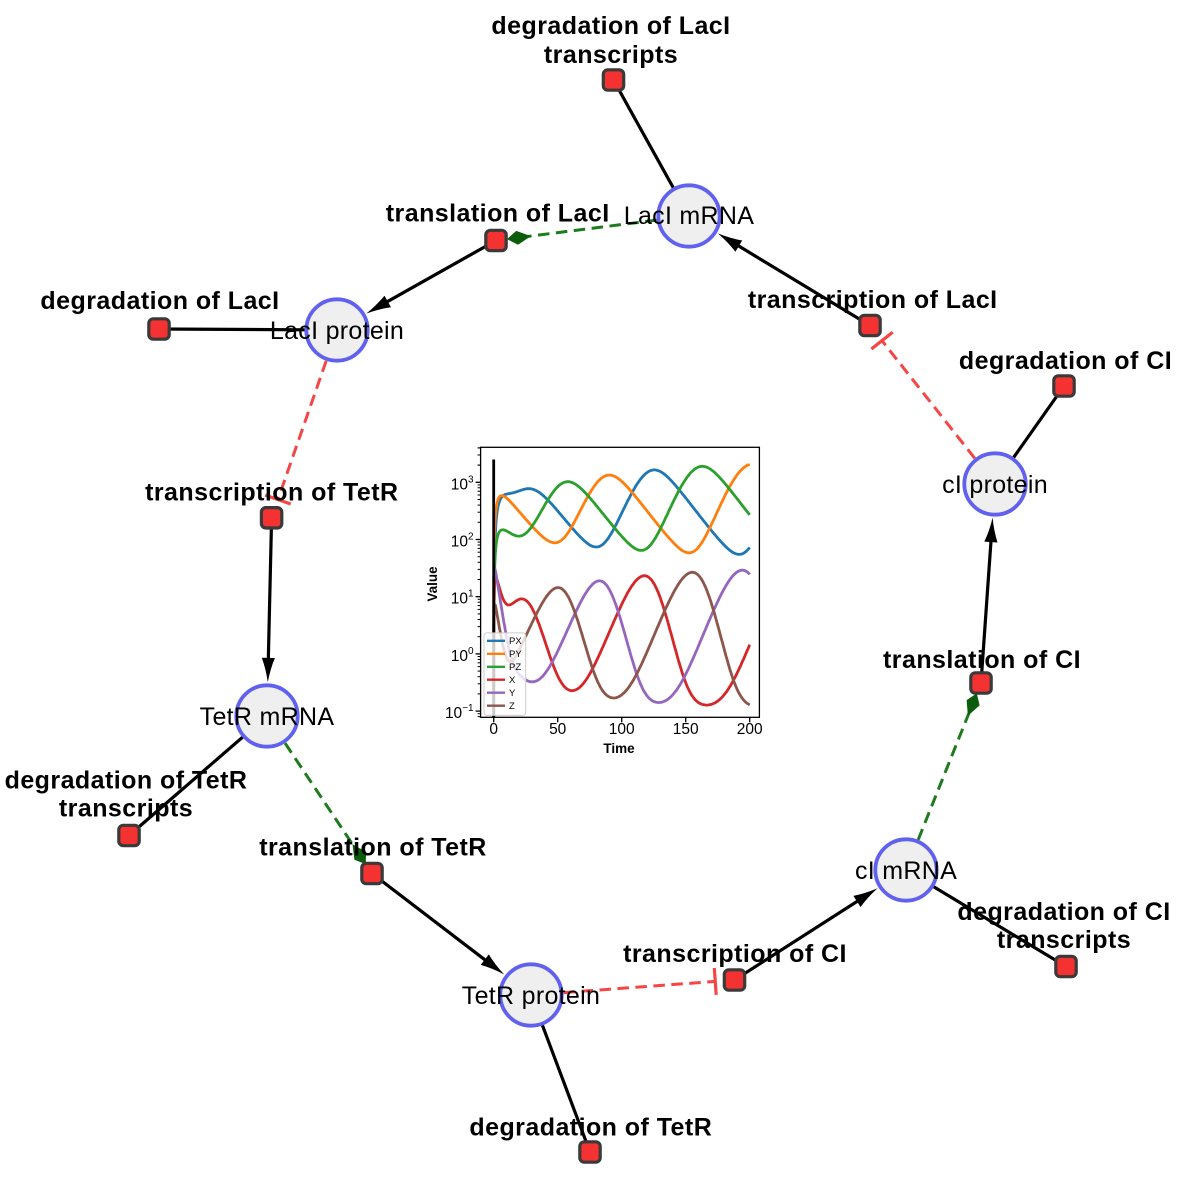 The height and width of the screenshot is (1200, 1189). I want to click on svg-text: PZ, so click(515, 667).